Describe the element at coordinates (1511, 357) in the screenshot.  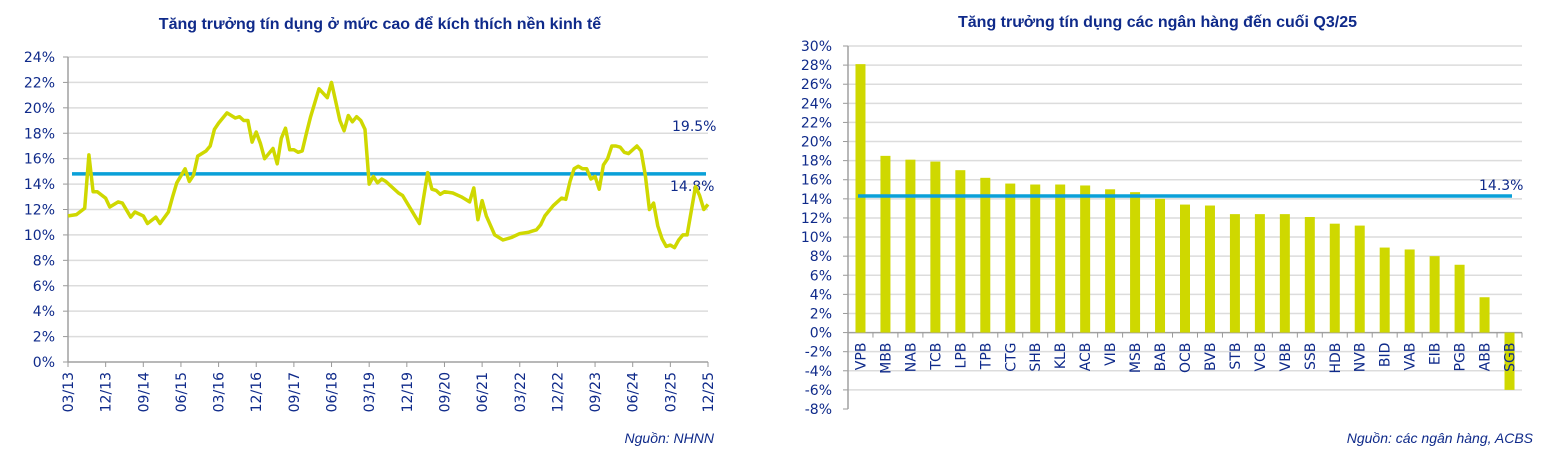
I see `x-tick-label: SGB` at that location.